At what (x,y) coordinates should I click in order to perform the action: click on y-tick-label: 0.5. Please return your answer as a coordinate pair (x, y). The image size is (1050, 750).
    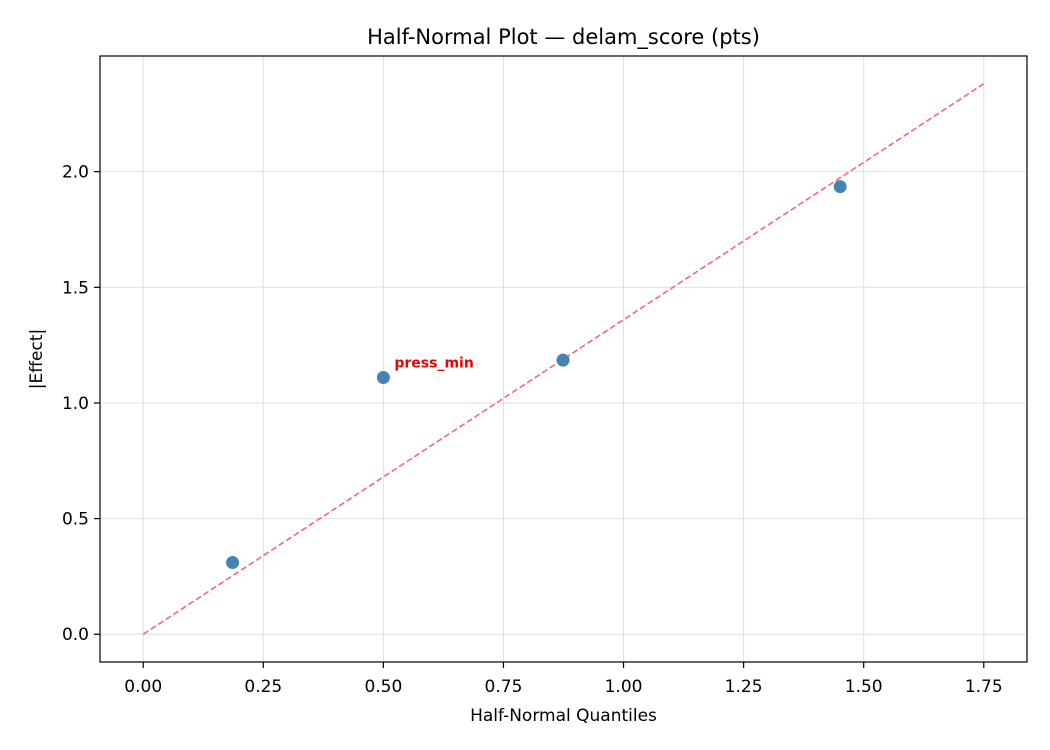
    Looking at the image, I should click on (75, 520).